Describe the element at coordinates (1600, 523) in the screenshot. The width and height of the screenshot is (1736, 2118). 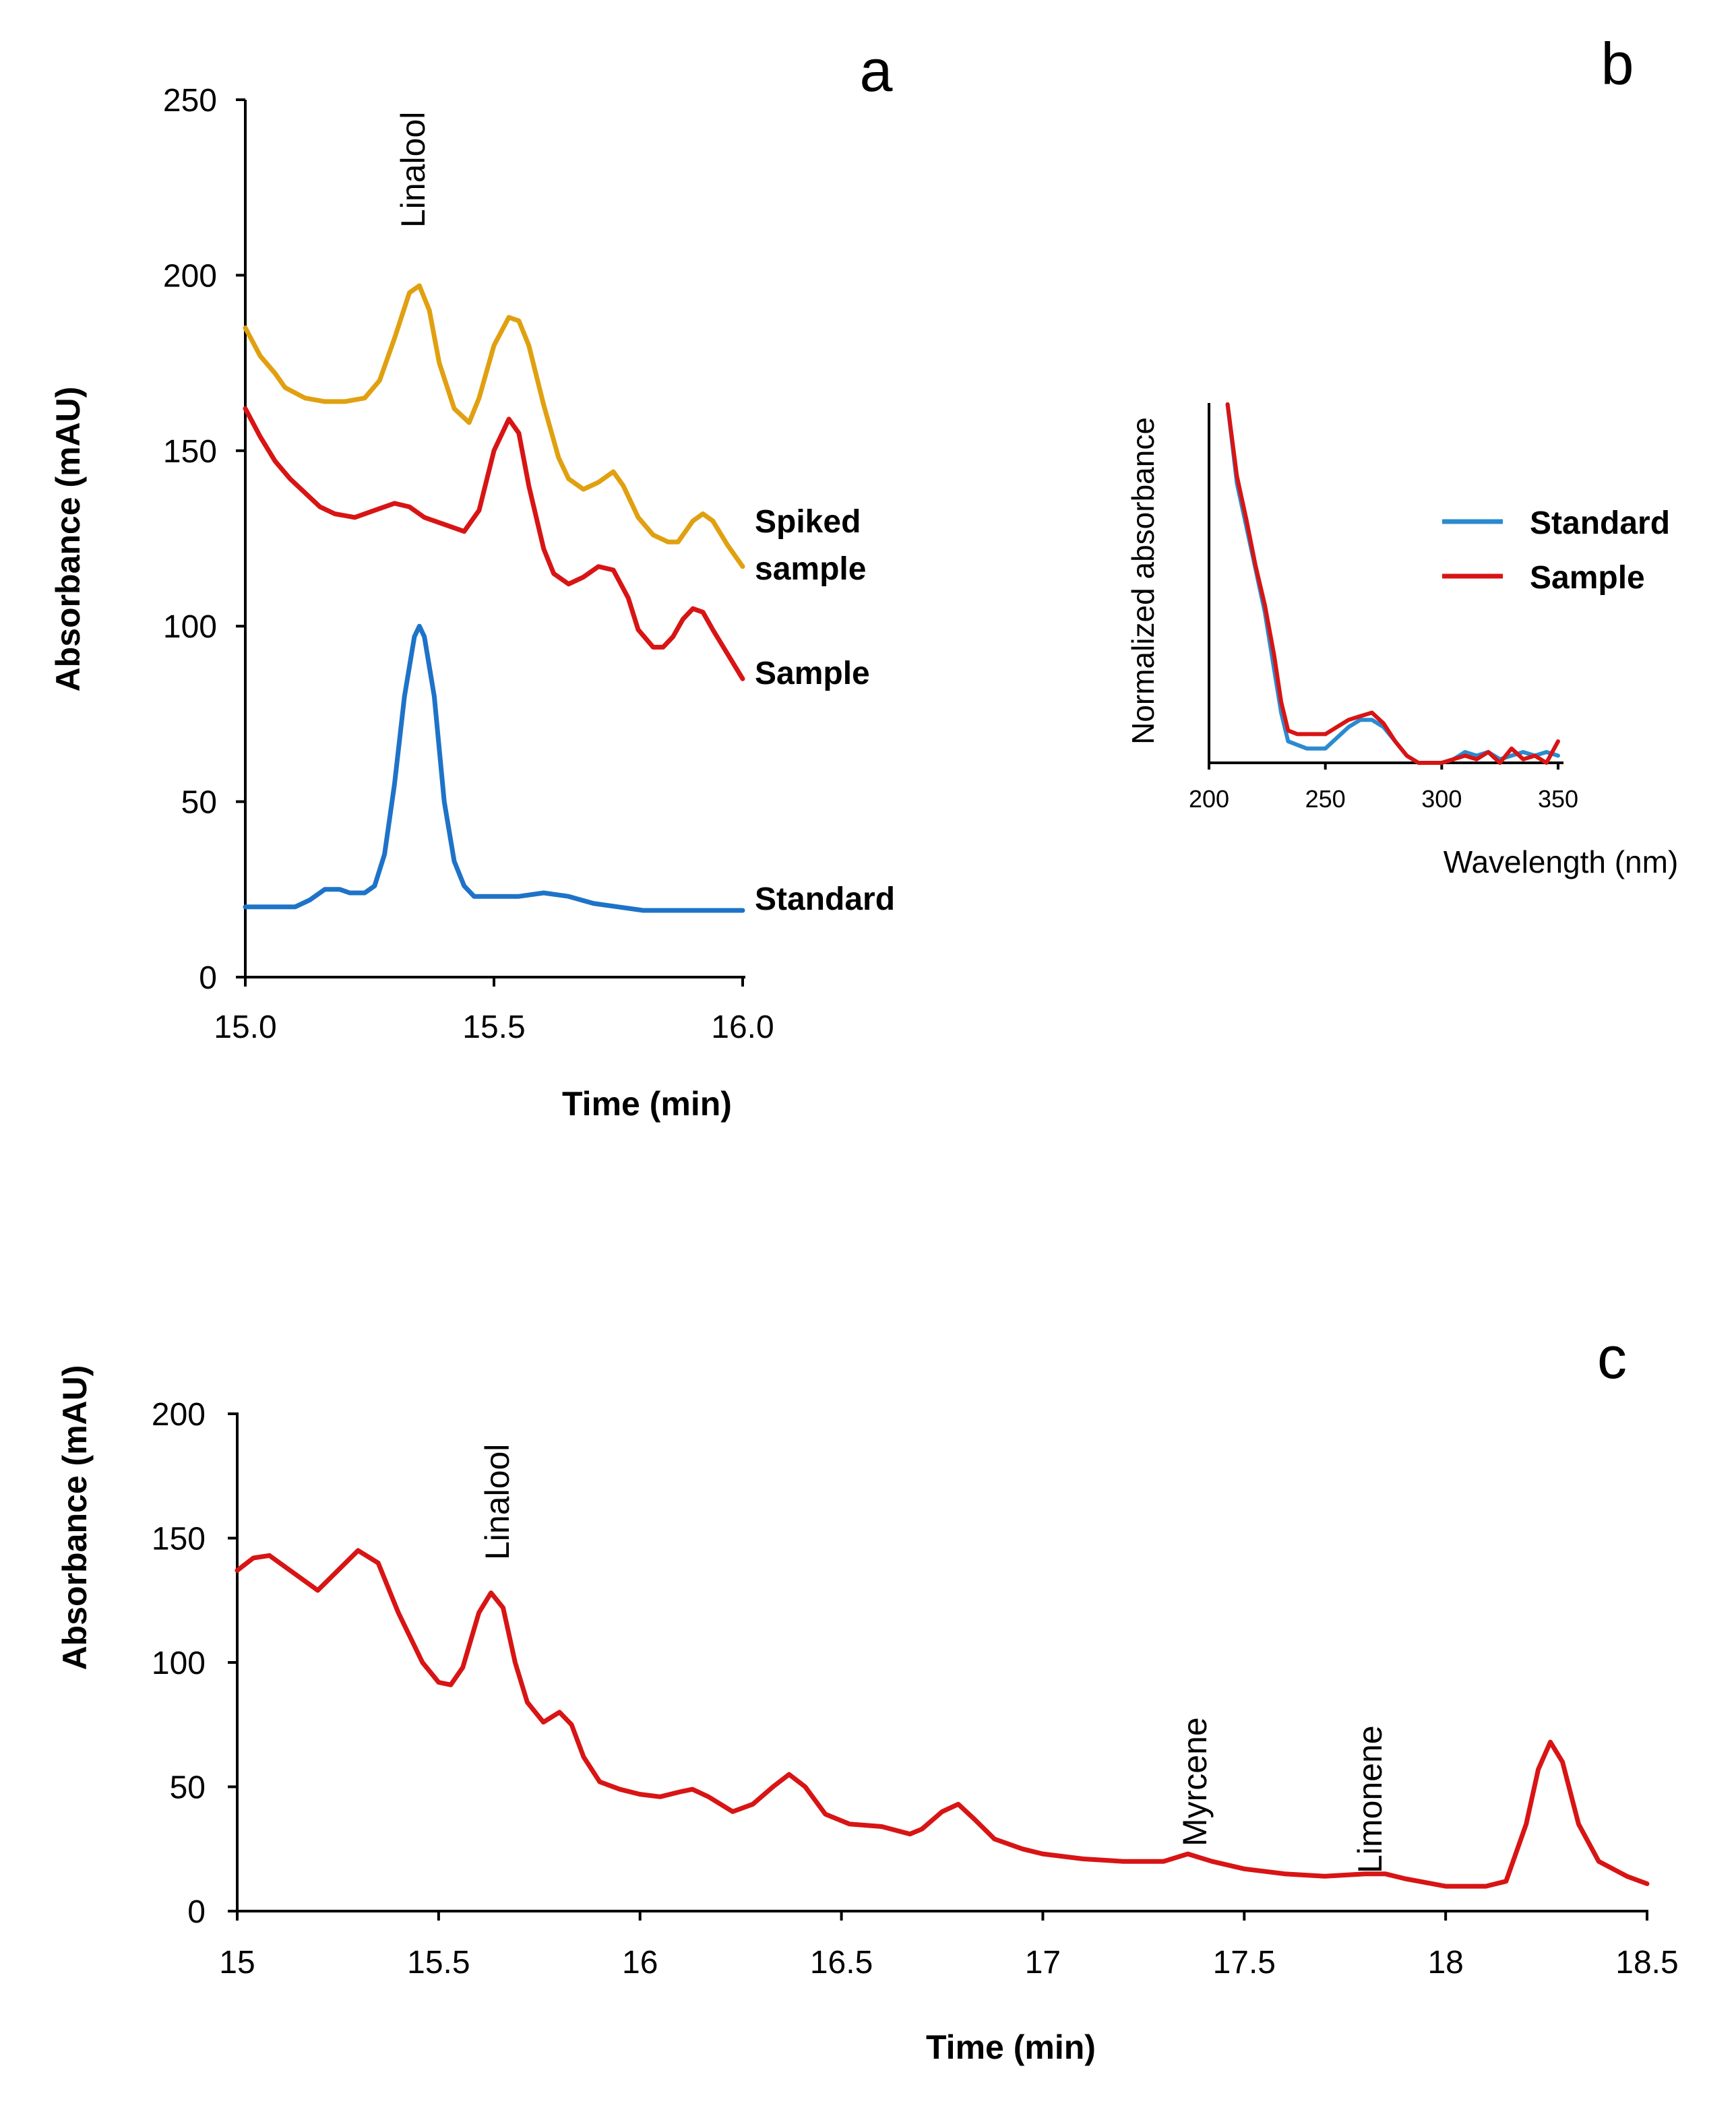
I see `panel-b-legend-standard: Standard` at that location.